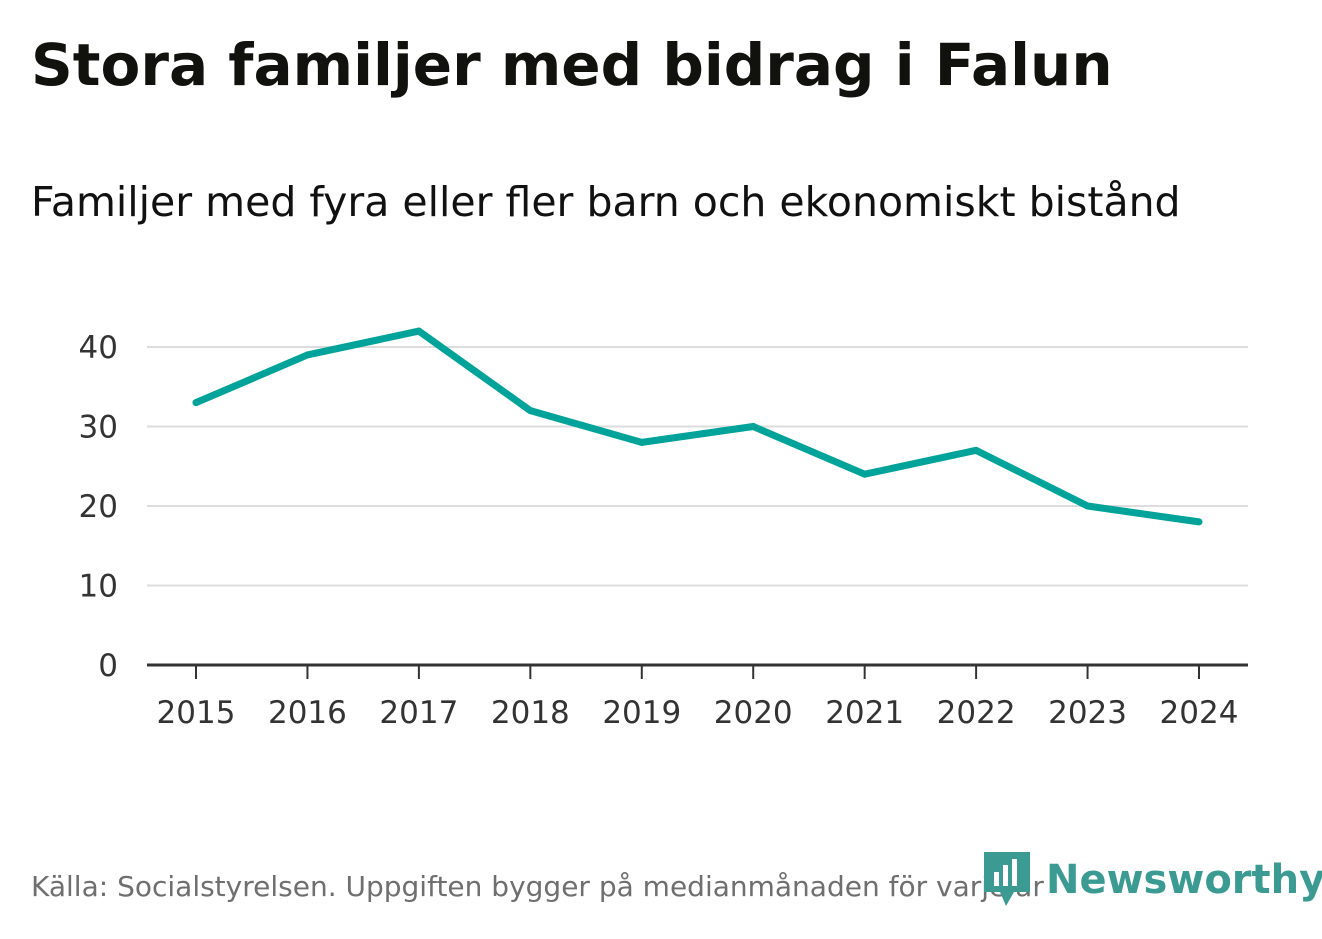 The width and height of the screenshot is (1322, 939). Describe the element at coordinates (697, 697) in the screenshot. I see `x-axis: 2015 2016 2017 2018 2019 2020 2021 2022 2023 2024` at that location.